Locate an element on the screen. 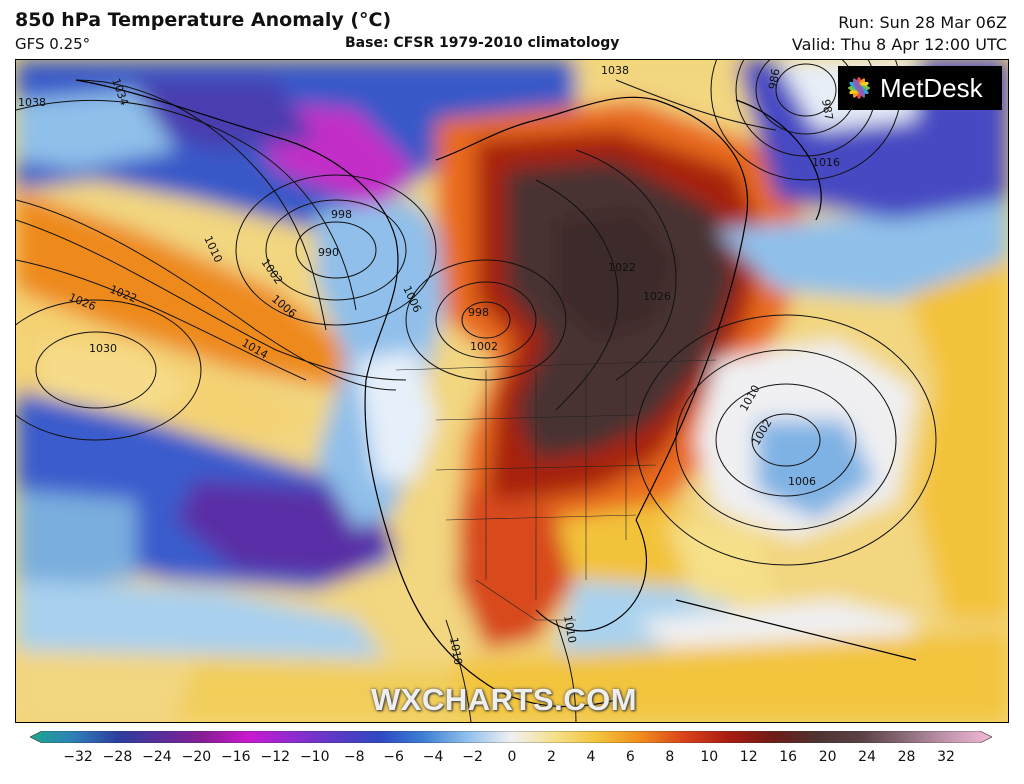  chart-title: 850 hPa Temperature Anomaly (°C) is located at coordinates (203, 20).